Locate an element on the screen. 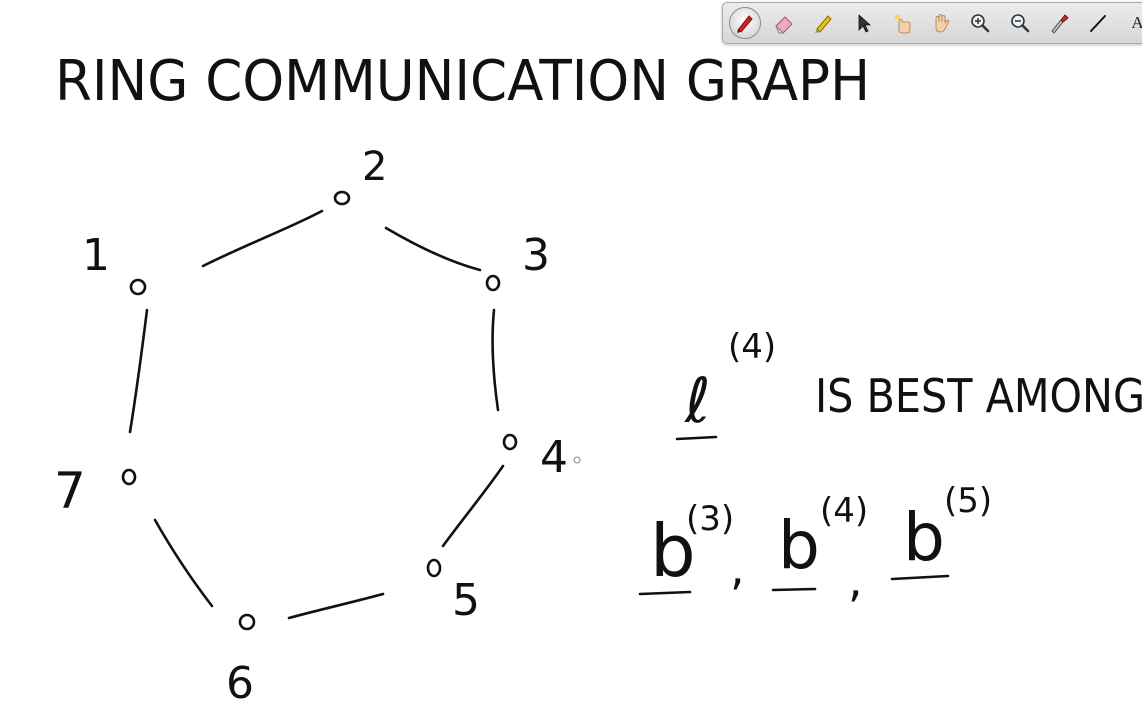  pointer-arrow-icon is located at coordinates (864, 23).